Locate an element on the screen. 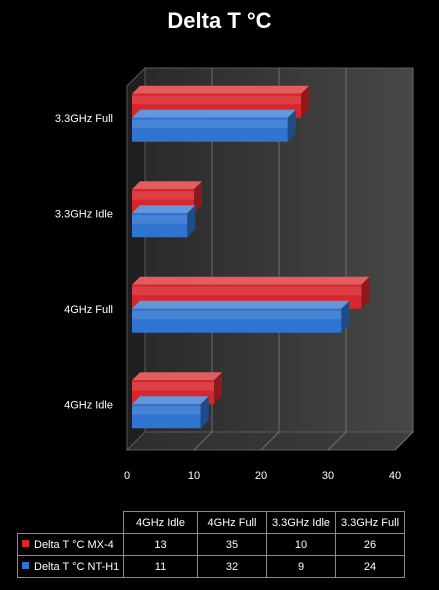 The height and width of the screenshot is (590, 439). data-table-cell: 9 is located at coordinates (301, 566).